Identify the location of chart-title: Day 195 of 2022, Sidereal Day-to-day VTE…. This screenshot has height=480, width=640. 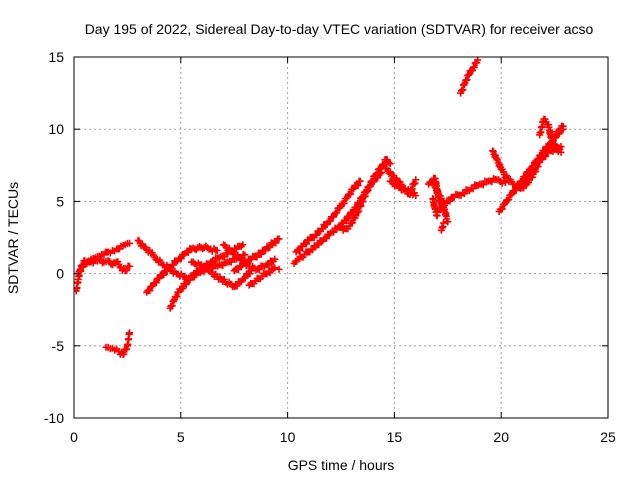
(339, 29).